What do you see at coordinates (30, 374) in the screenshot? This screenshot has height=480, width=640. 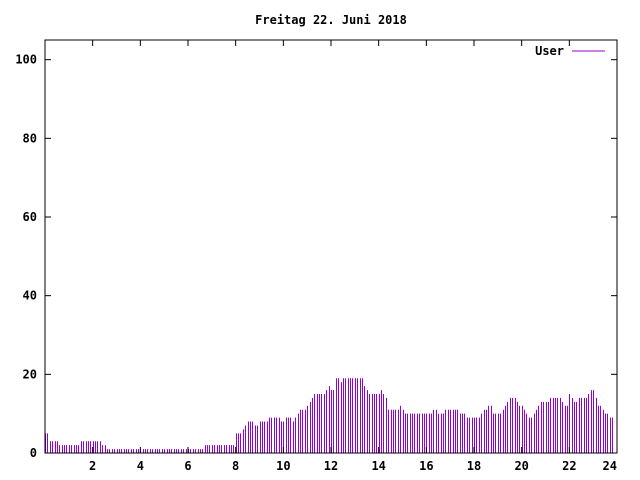 I see `y-tick-label: 20` at bounding box center [30, 374].